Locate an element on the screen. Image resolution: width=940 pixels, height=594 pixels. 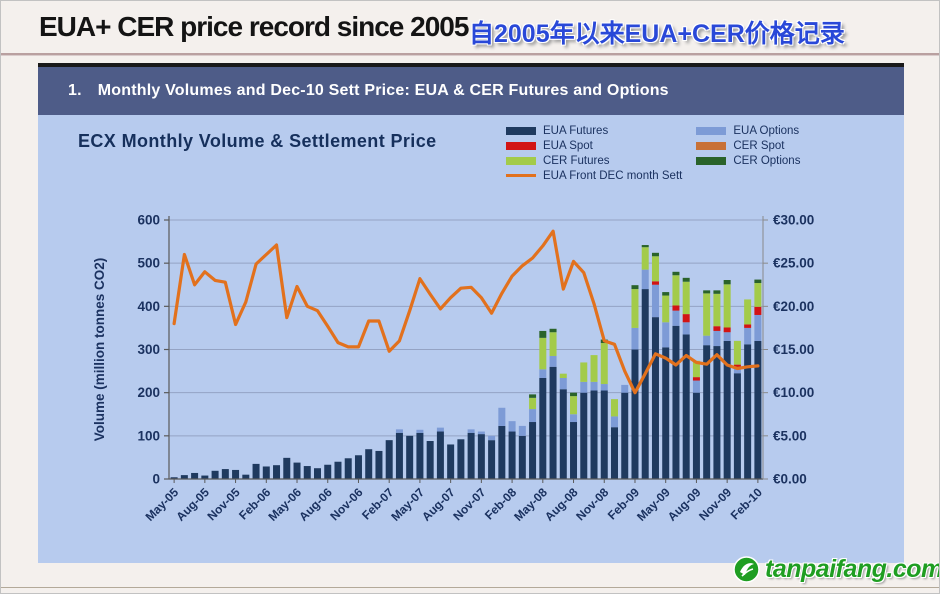
legend-label: EUA Options is located at coordinates (766, 130).